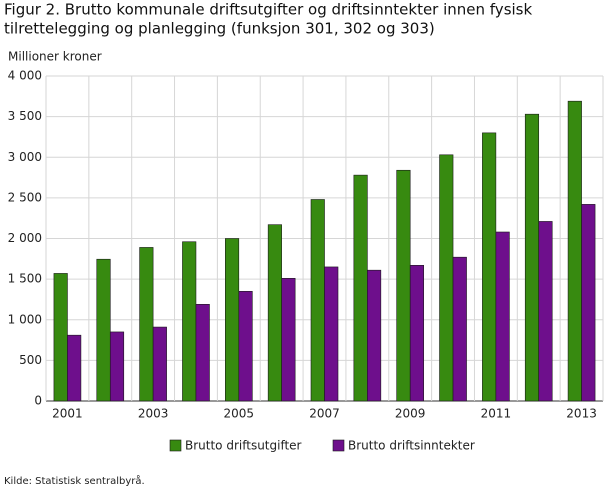 This screenshot has height=488, width=610. I want to click on x-tick-label: 2003, so click(153, 414).